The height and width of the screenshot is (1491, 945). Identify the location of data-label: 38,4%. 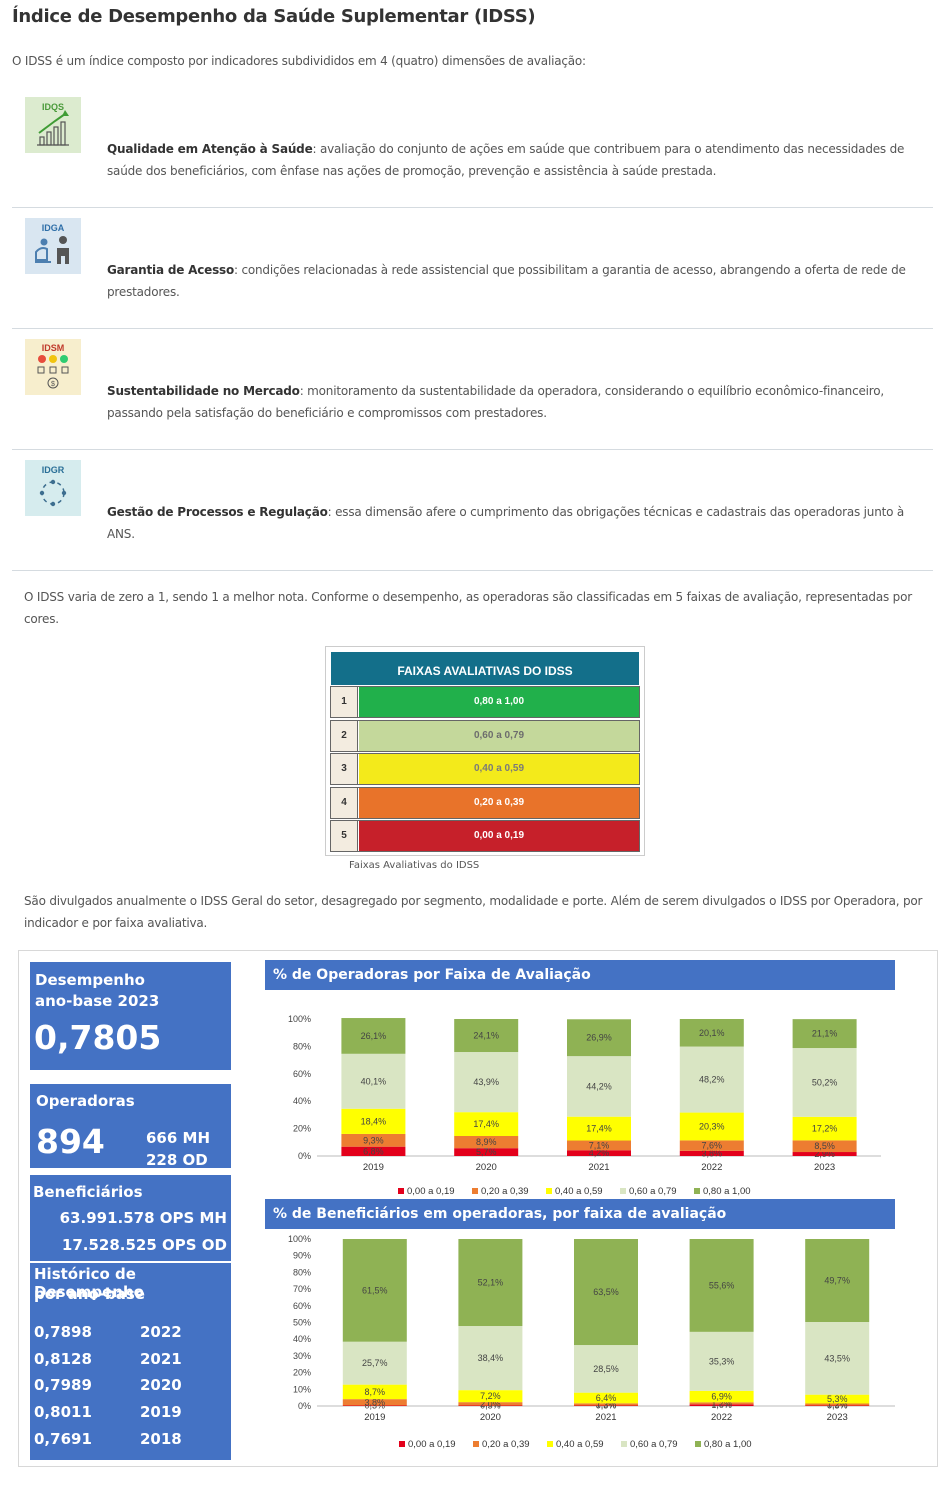
(491, 1358).